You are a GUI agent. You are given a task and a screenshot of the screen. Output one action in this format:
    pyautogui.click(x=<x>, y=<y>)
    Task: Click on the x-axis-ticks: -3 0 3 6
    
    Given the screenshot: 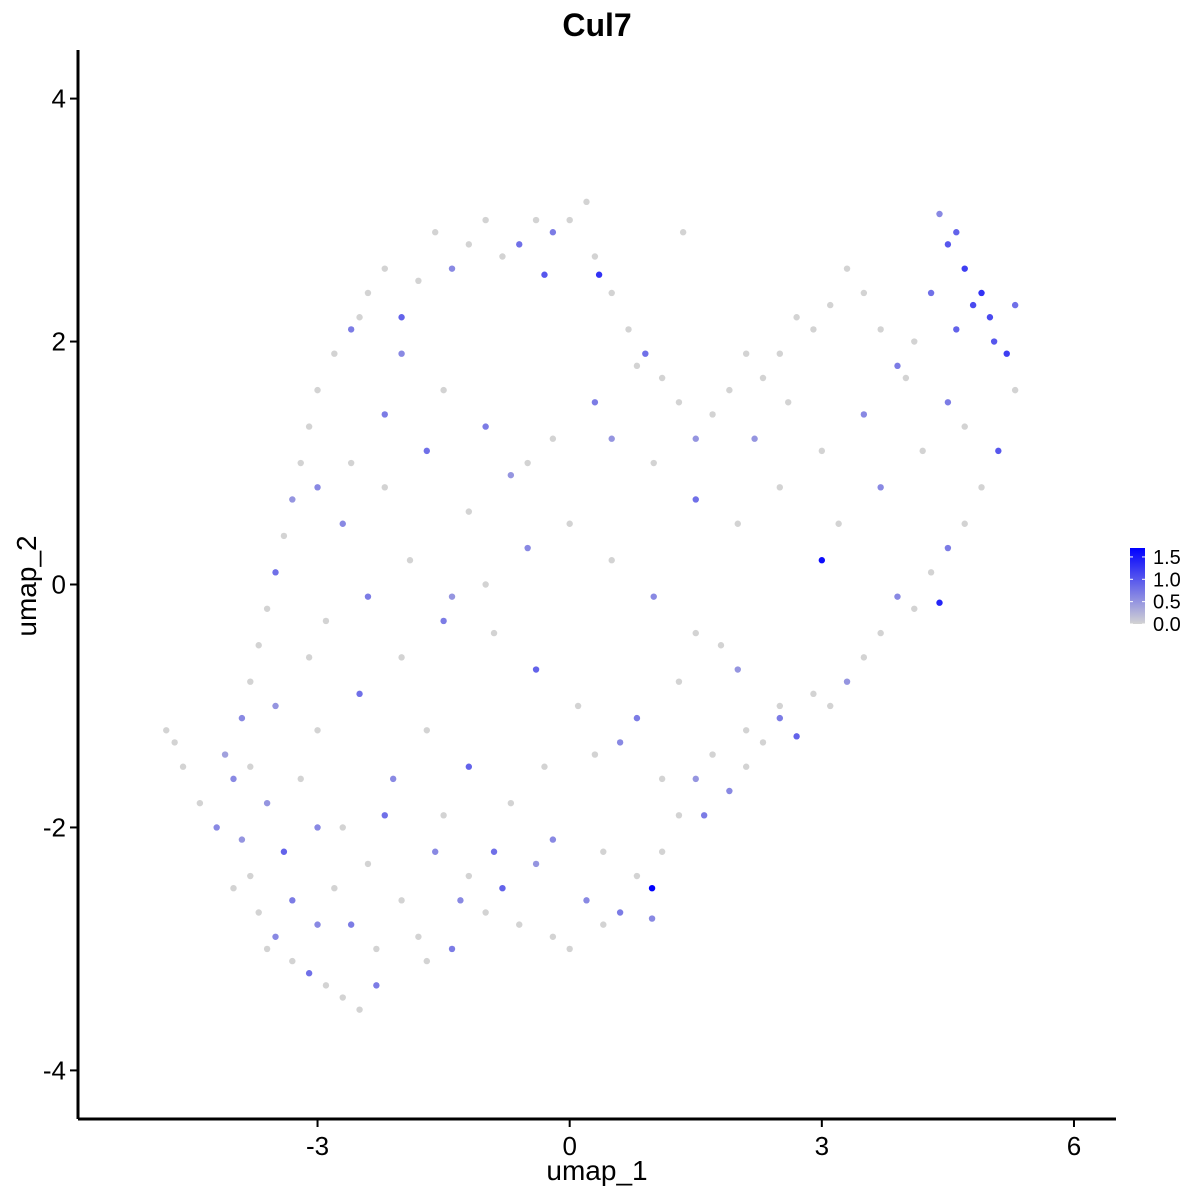 What is the action you would take?
    pyautogui.click(x=693, y=1140)
    